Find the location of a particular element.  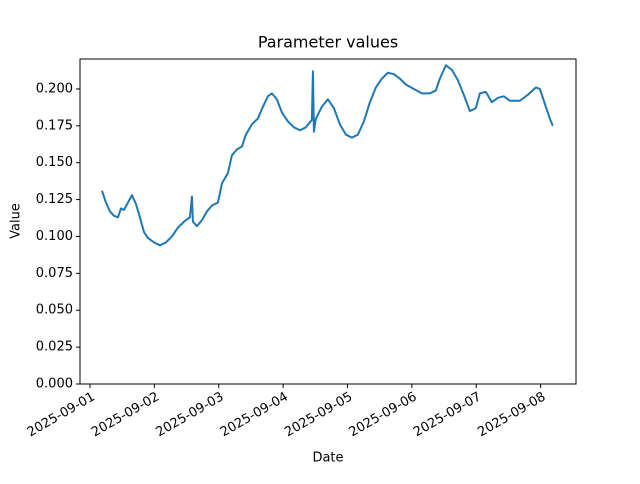

x-tick-label: 2025-09-01 is located at coordinates (61, 415).